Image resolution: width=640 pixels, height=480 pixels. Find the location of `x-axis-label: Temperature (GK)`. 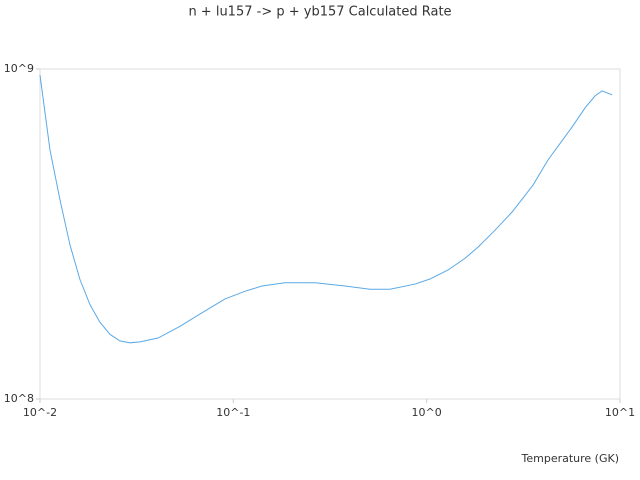

x-axis-label: Temperature (GK) is located at coordinates (570, 458).